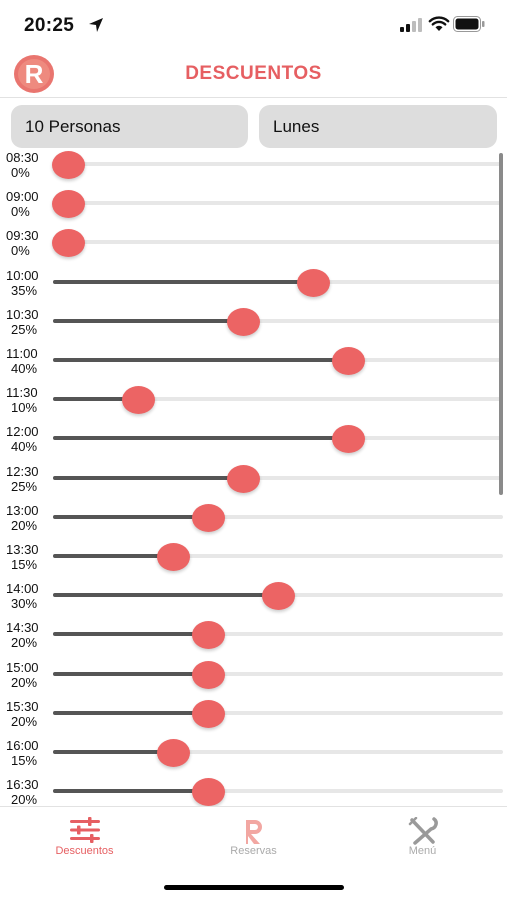 This screenshot has width=507, height=900. I want to click on tab-menu: Menú, so click(422, 837).